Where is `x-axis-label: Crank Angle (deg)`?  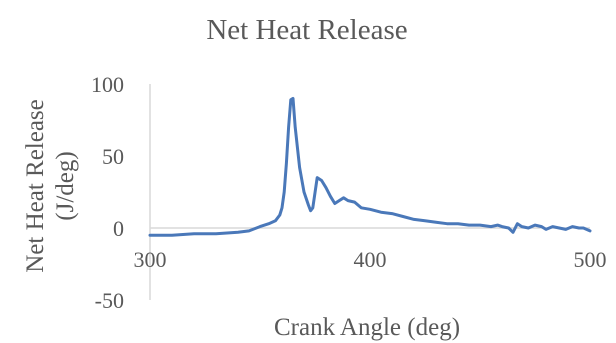
x-axis-label: Crank Angle (deg) is located at coordinates (367, 327).